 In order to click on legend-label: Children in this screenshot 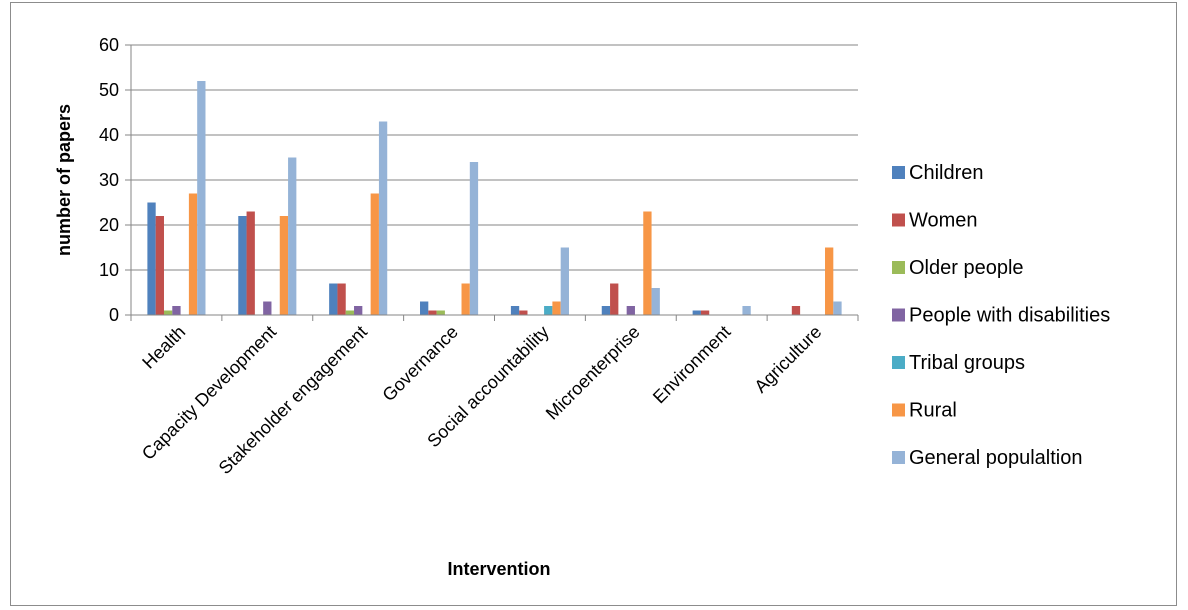, I will do `click(946, 173)`.